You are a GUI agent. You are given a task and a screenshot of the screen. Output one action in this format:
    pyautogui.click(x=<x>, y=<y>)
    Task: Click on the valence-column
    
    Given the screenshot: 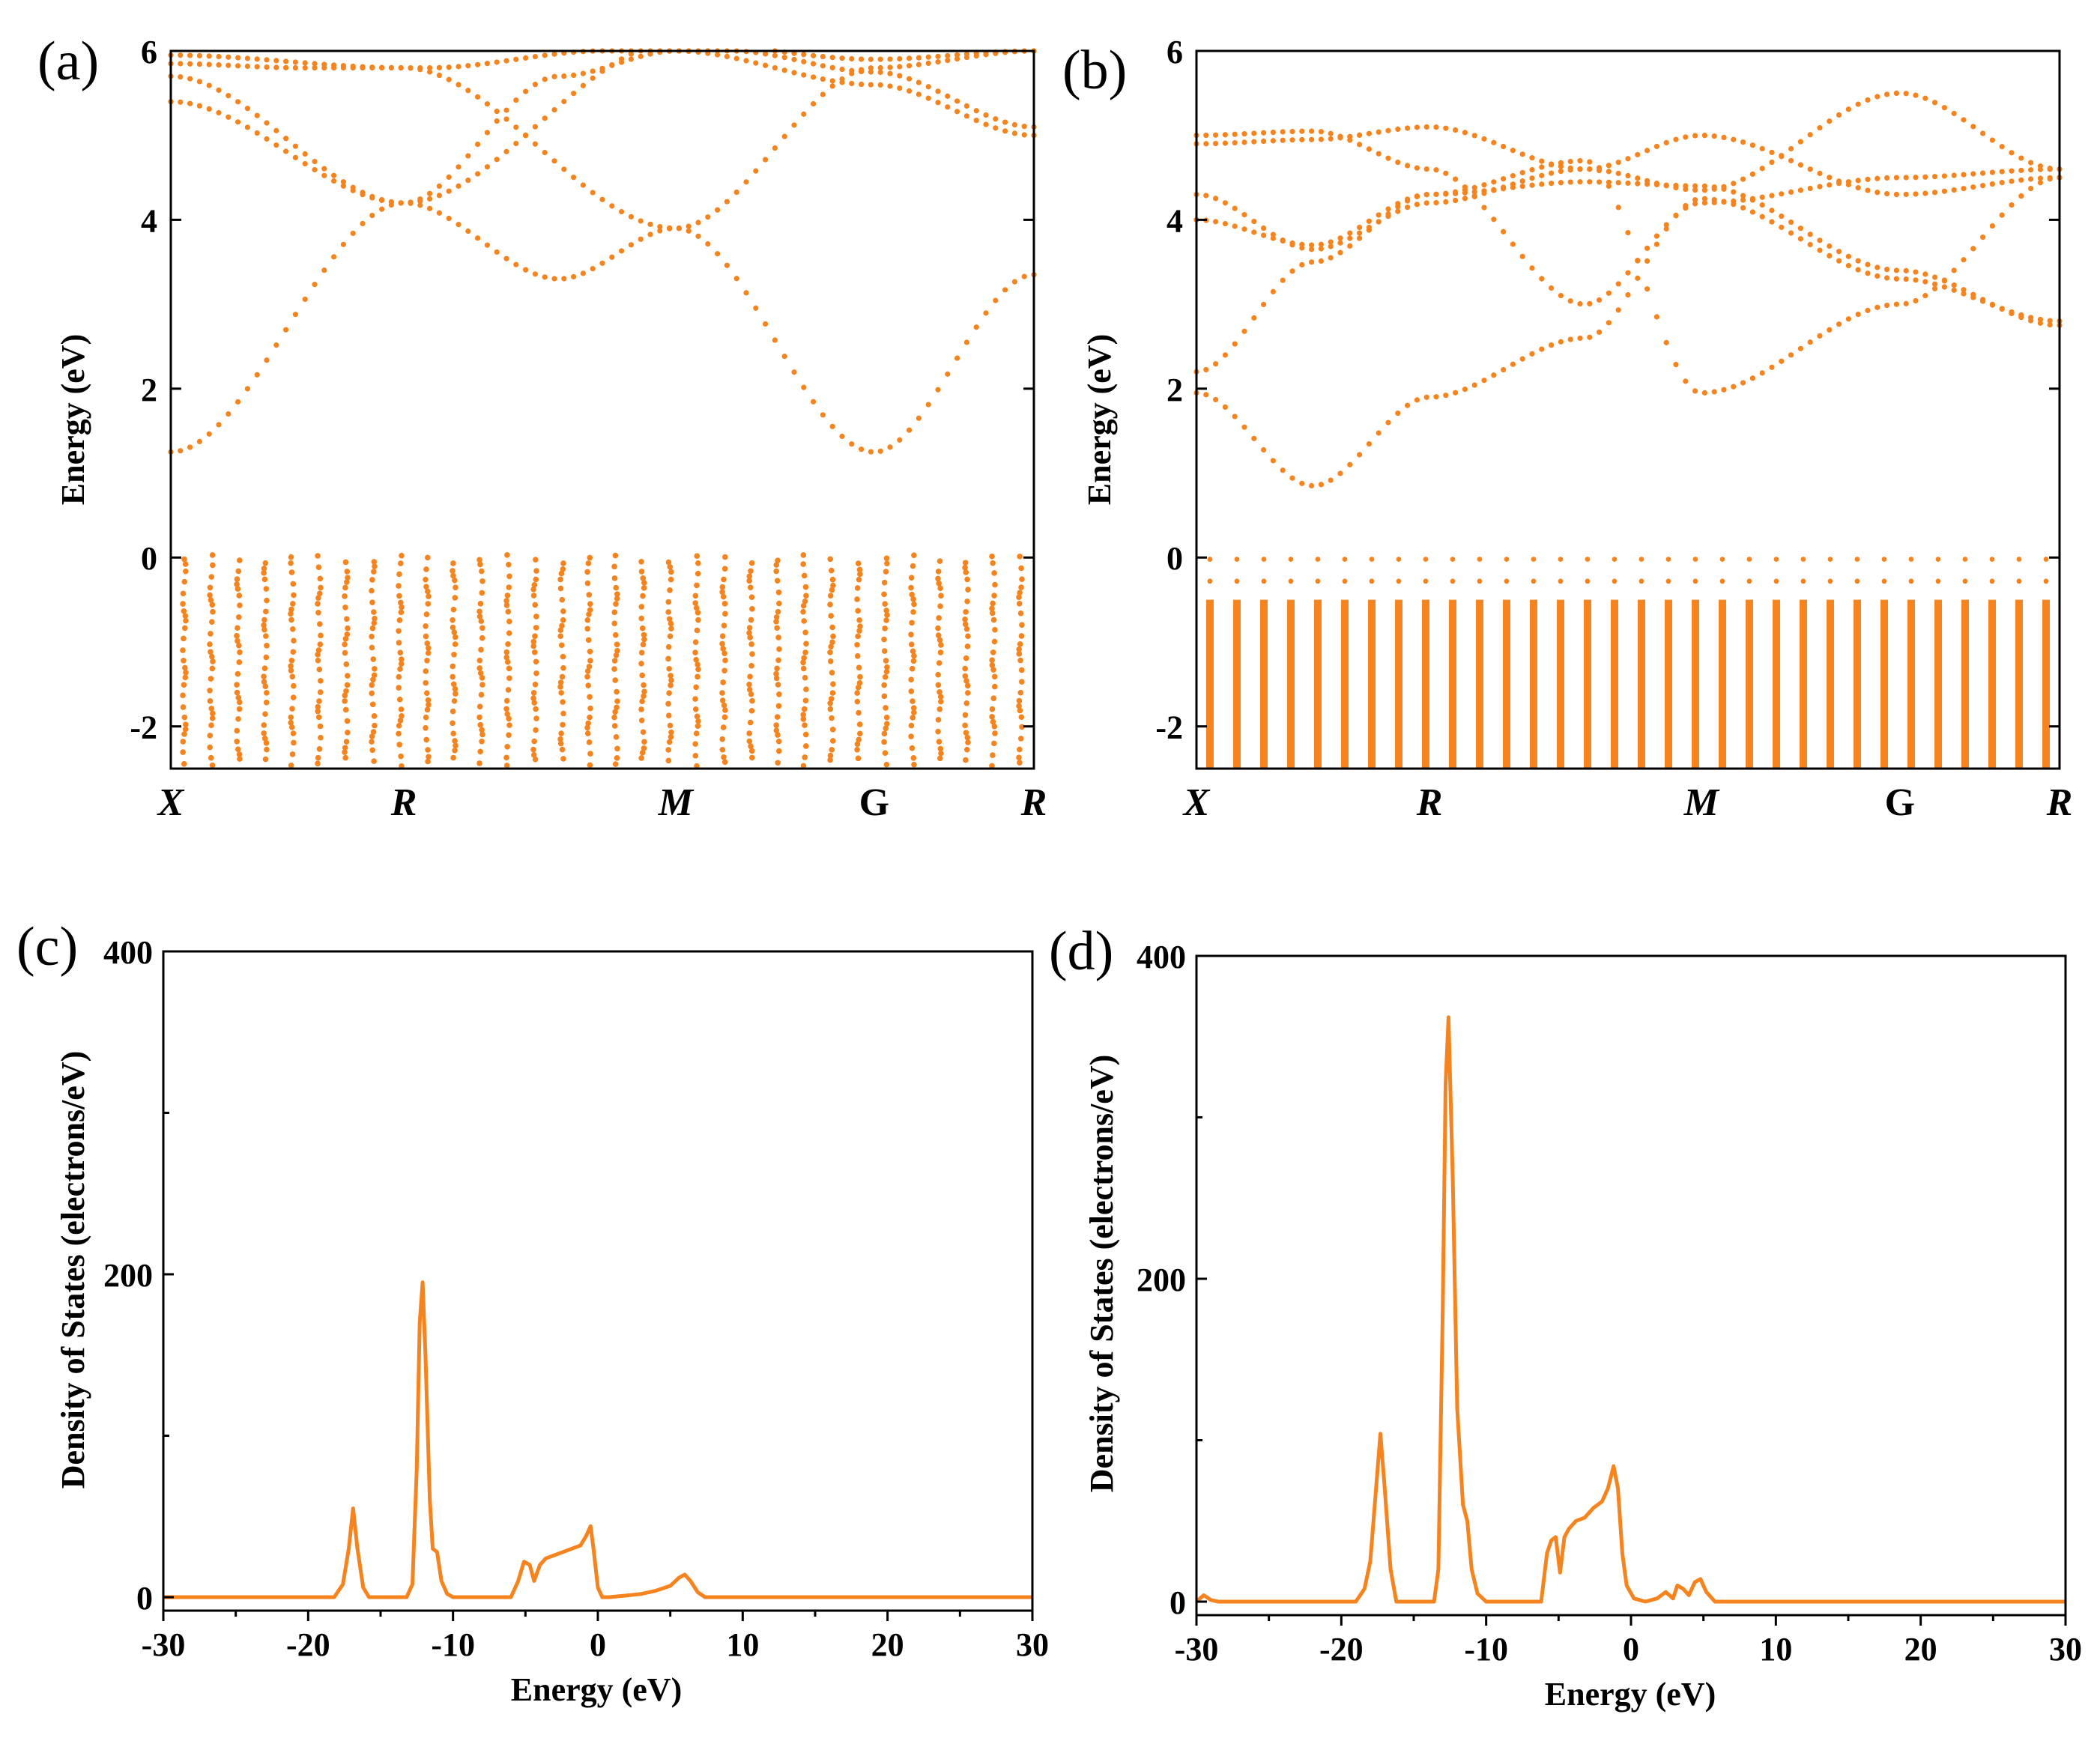 What is the action you would take?
    pyautogui.click(x=1318, y=684)
    